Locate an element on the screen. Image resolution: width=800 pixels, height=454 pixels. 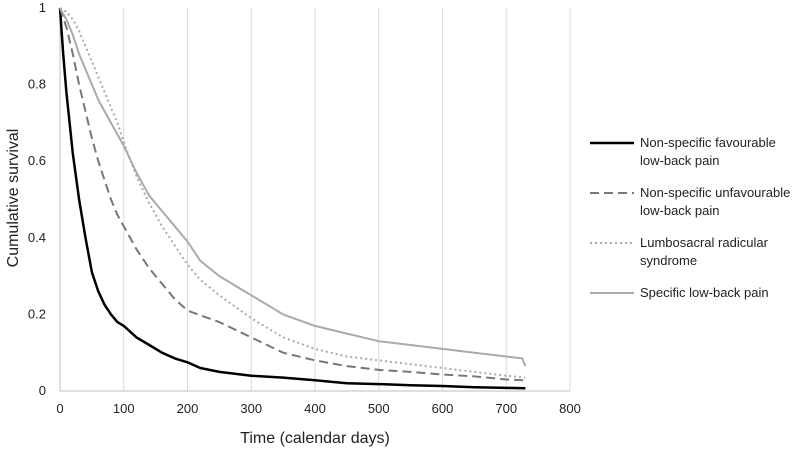
legend-item-4: Specific low-back pain is located at coordinates (679, 292).